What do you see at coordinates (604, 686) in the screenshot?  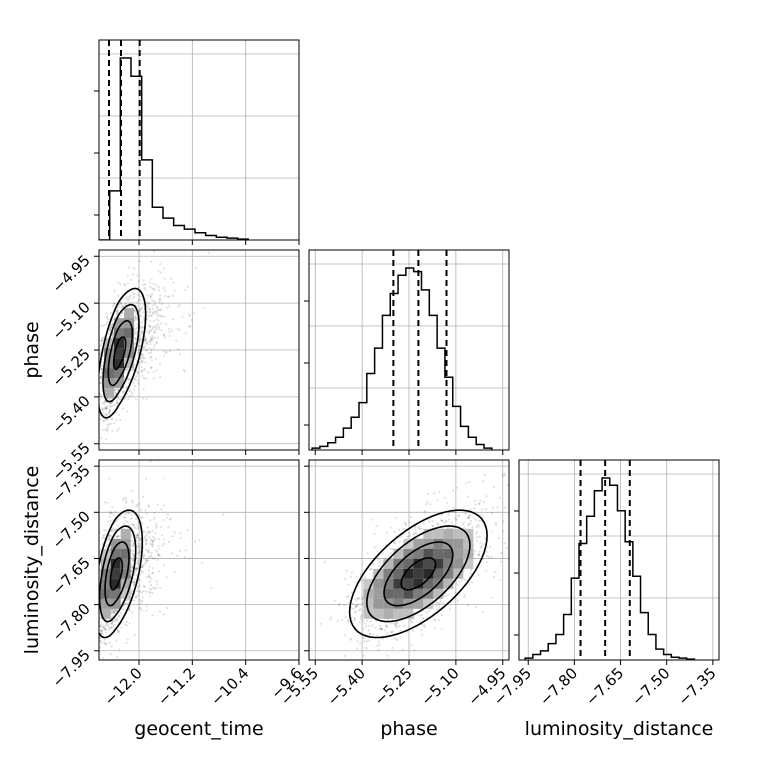 I see `x-tick-label: −7.65` at bounding box center [604, 686].